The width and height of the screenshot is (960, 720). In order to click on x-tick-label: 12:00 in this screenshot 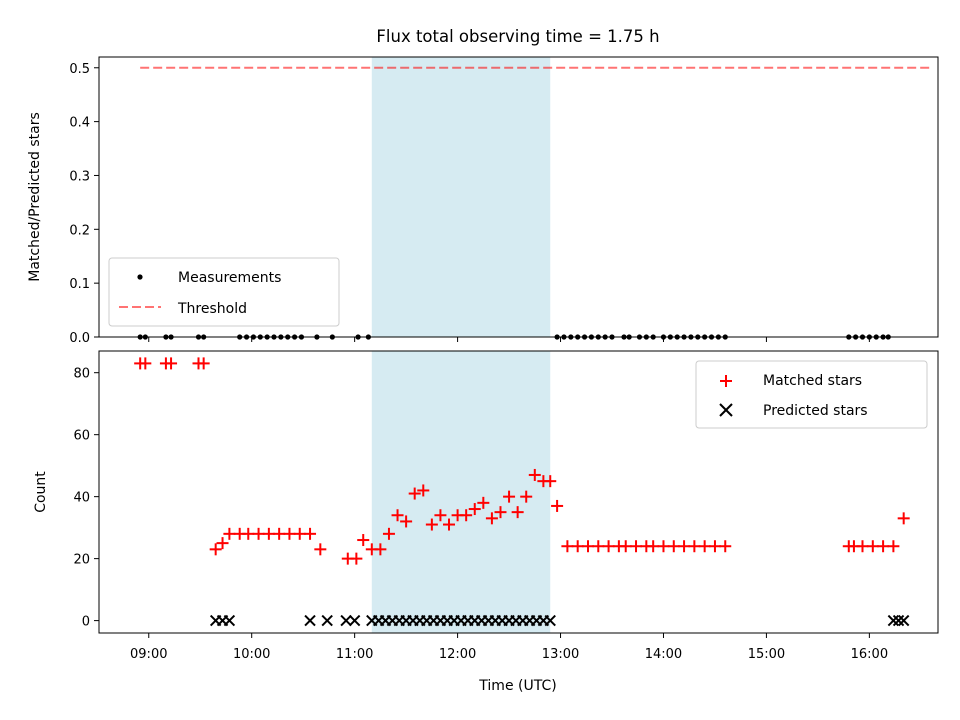, I will do `click(457, 654)`.